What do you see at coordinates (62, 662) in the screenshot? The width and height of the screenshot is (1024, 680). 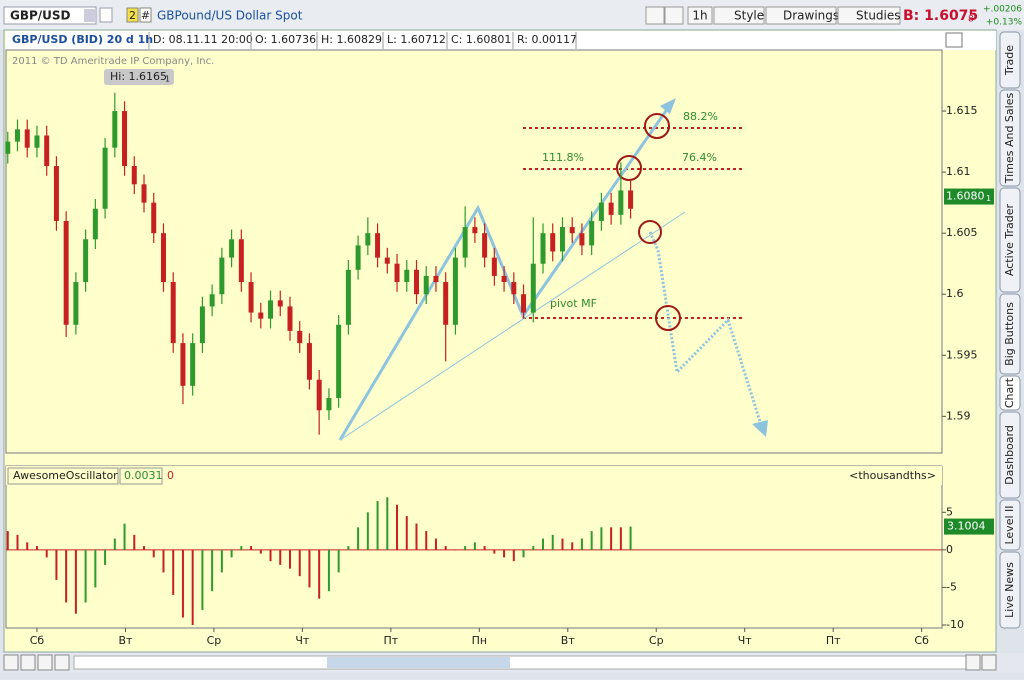 I see `pan-button` at bounding box center [62, 662].